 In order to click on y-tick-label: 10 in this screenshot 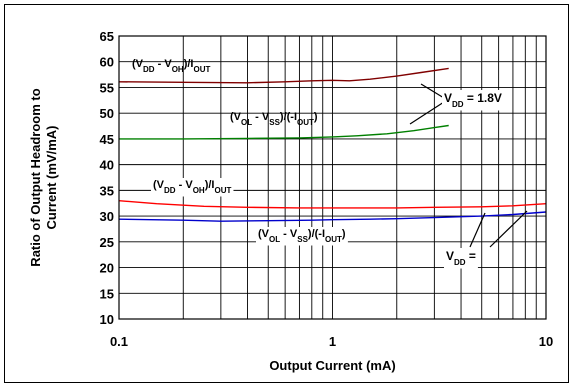, I will do `click(107, 319)`.